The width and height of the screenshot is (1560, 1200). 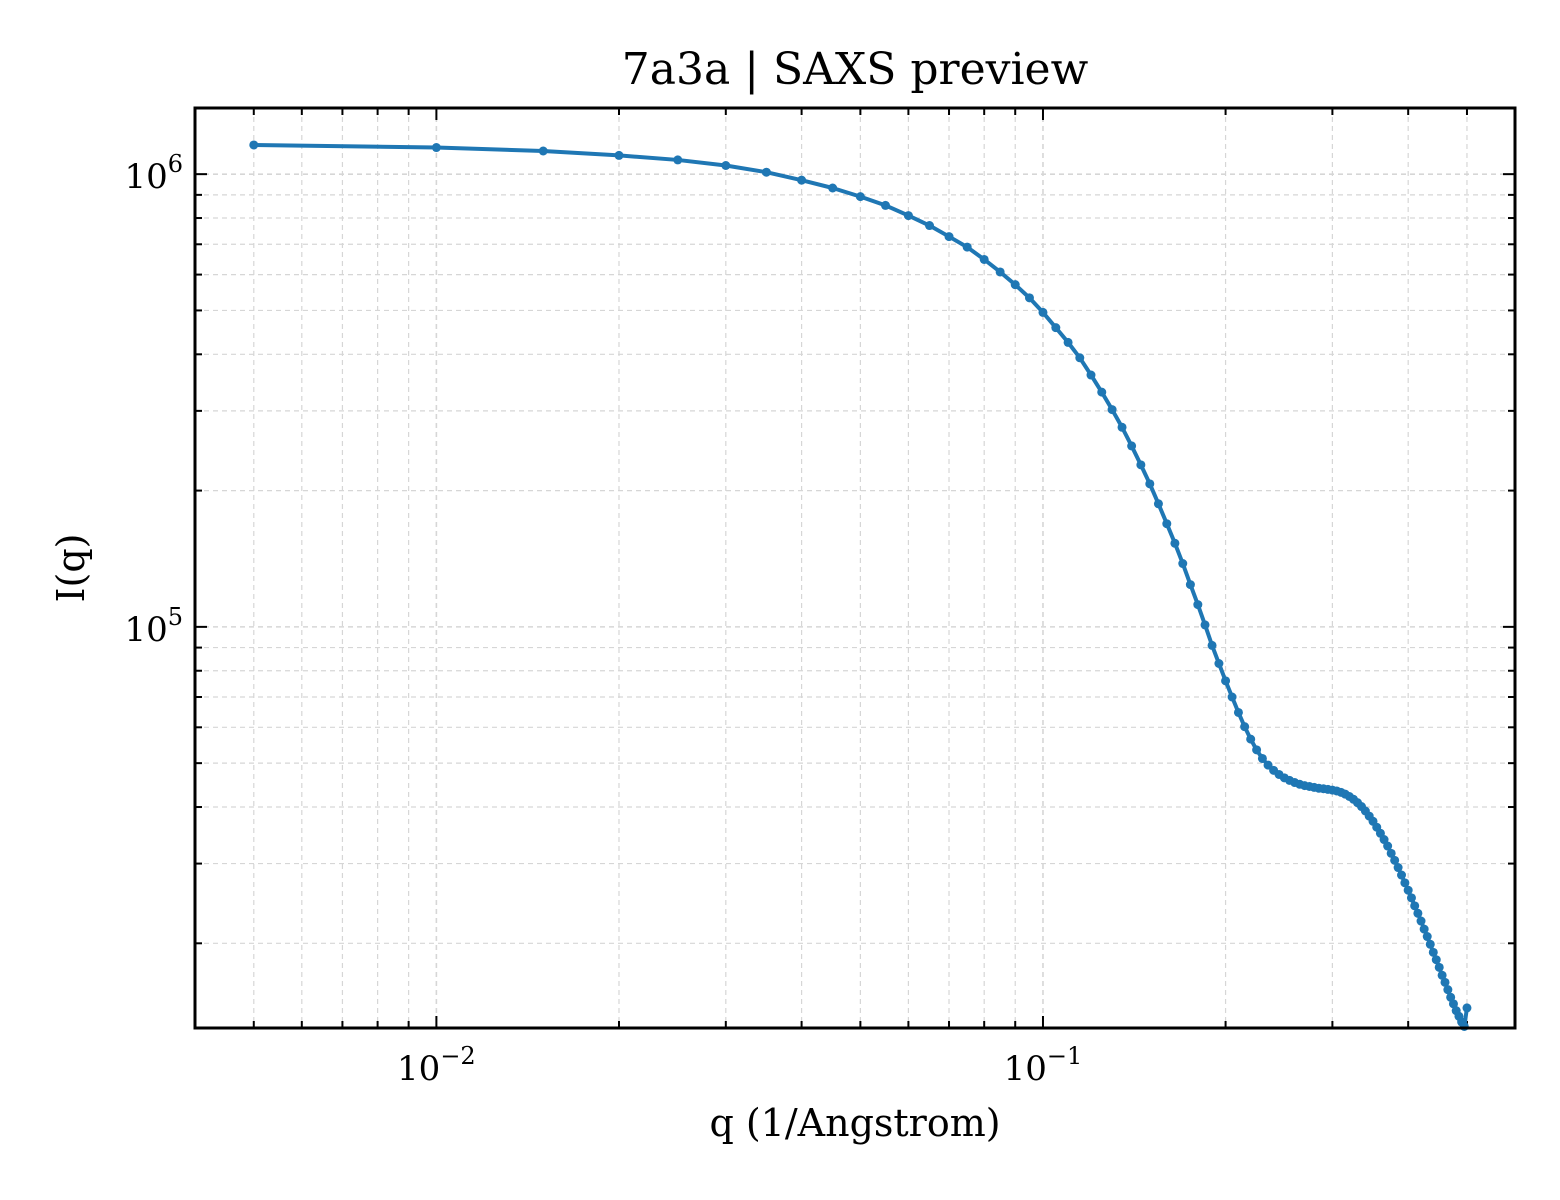 What do you see at coordinates (854, 1123) in the screenshot?
I see `x-axis-label: q (1/Angstrom)` at bounding box center [854, 1123].